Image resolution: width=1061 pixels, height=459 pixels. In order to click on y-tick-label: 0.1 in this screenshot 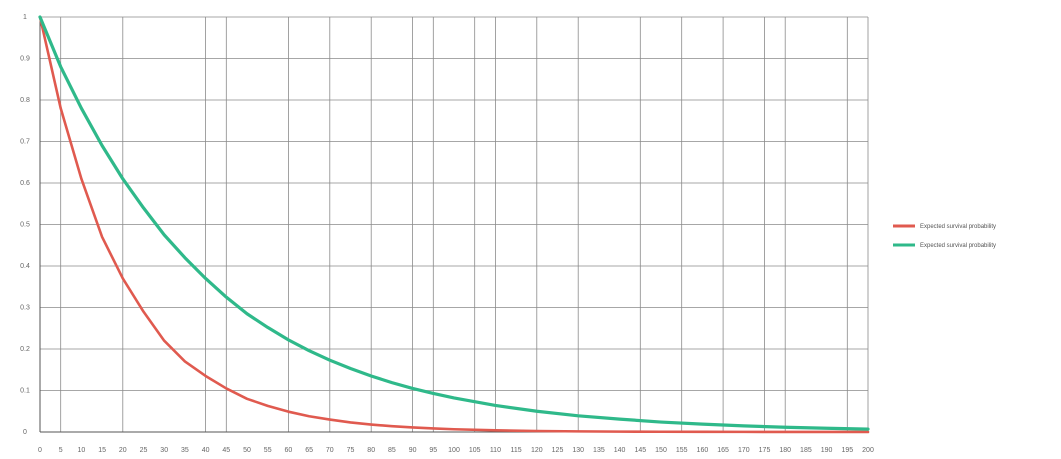, I will do `click(25, 391)`.